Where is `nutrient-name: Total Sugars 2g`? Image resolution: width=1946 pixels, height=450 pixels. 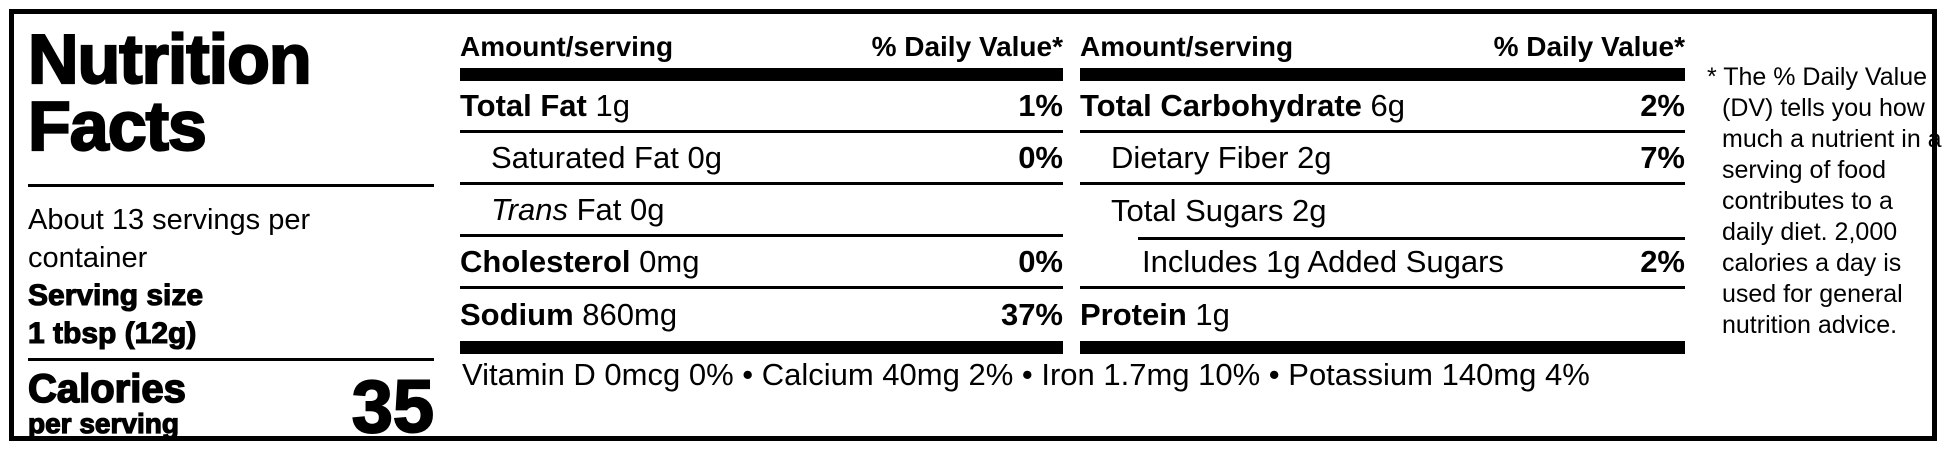 nutrient-name: Total Sugars 2g is located at coordinates (1219, 210).